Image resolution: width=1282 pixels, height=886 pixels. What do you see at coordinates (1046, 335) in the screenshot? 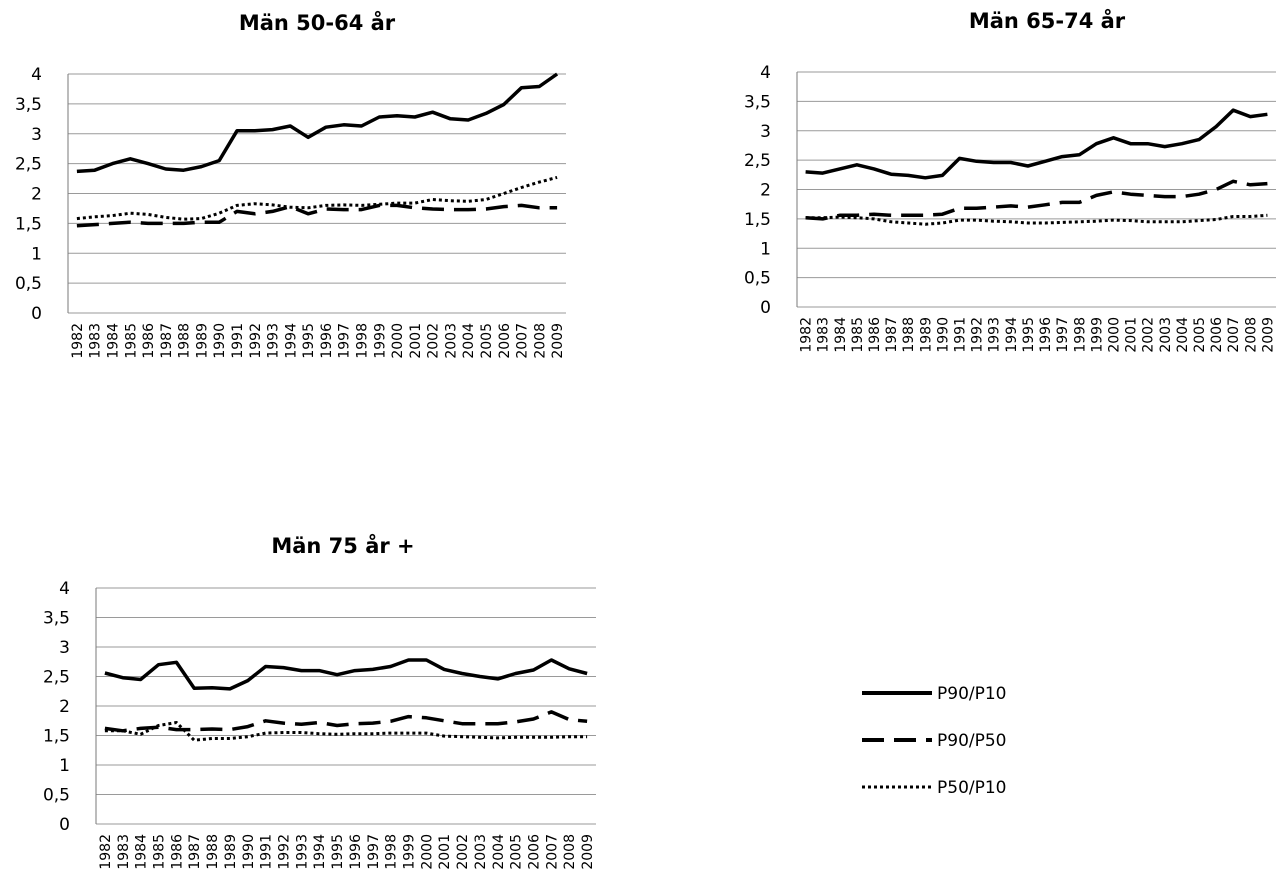
I see `x-tick-label: 1996` at bounding box center [1046, 335].